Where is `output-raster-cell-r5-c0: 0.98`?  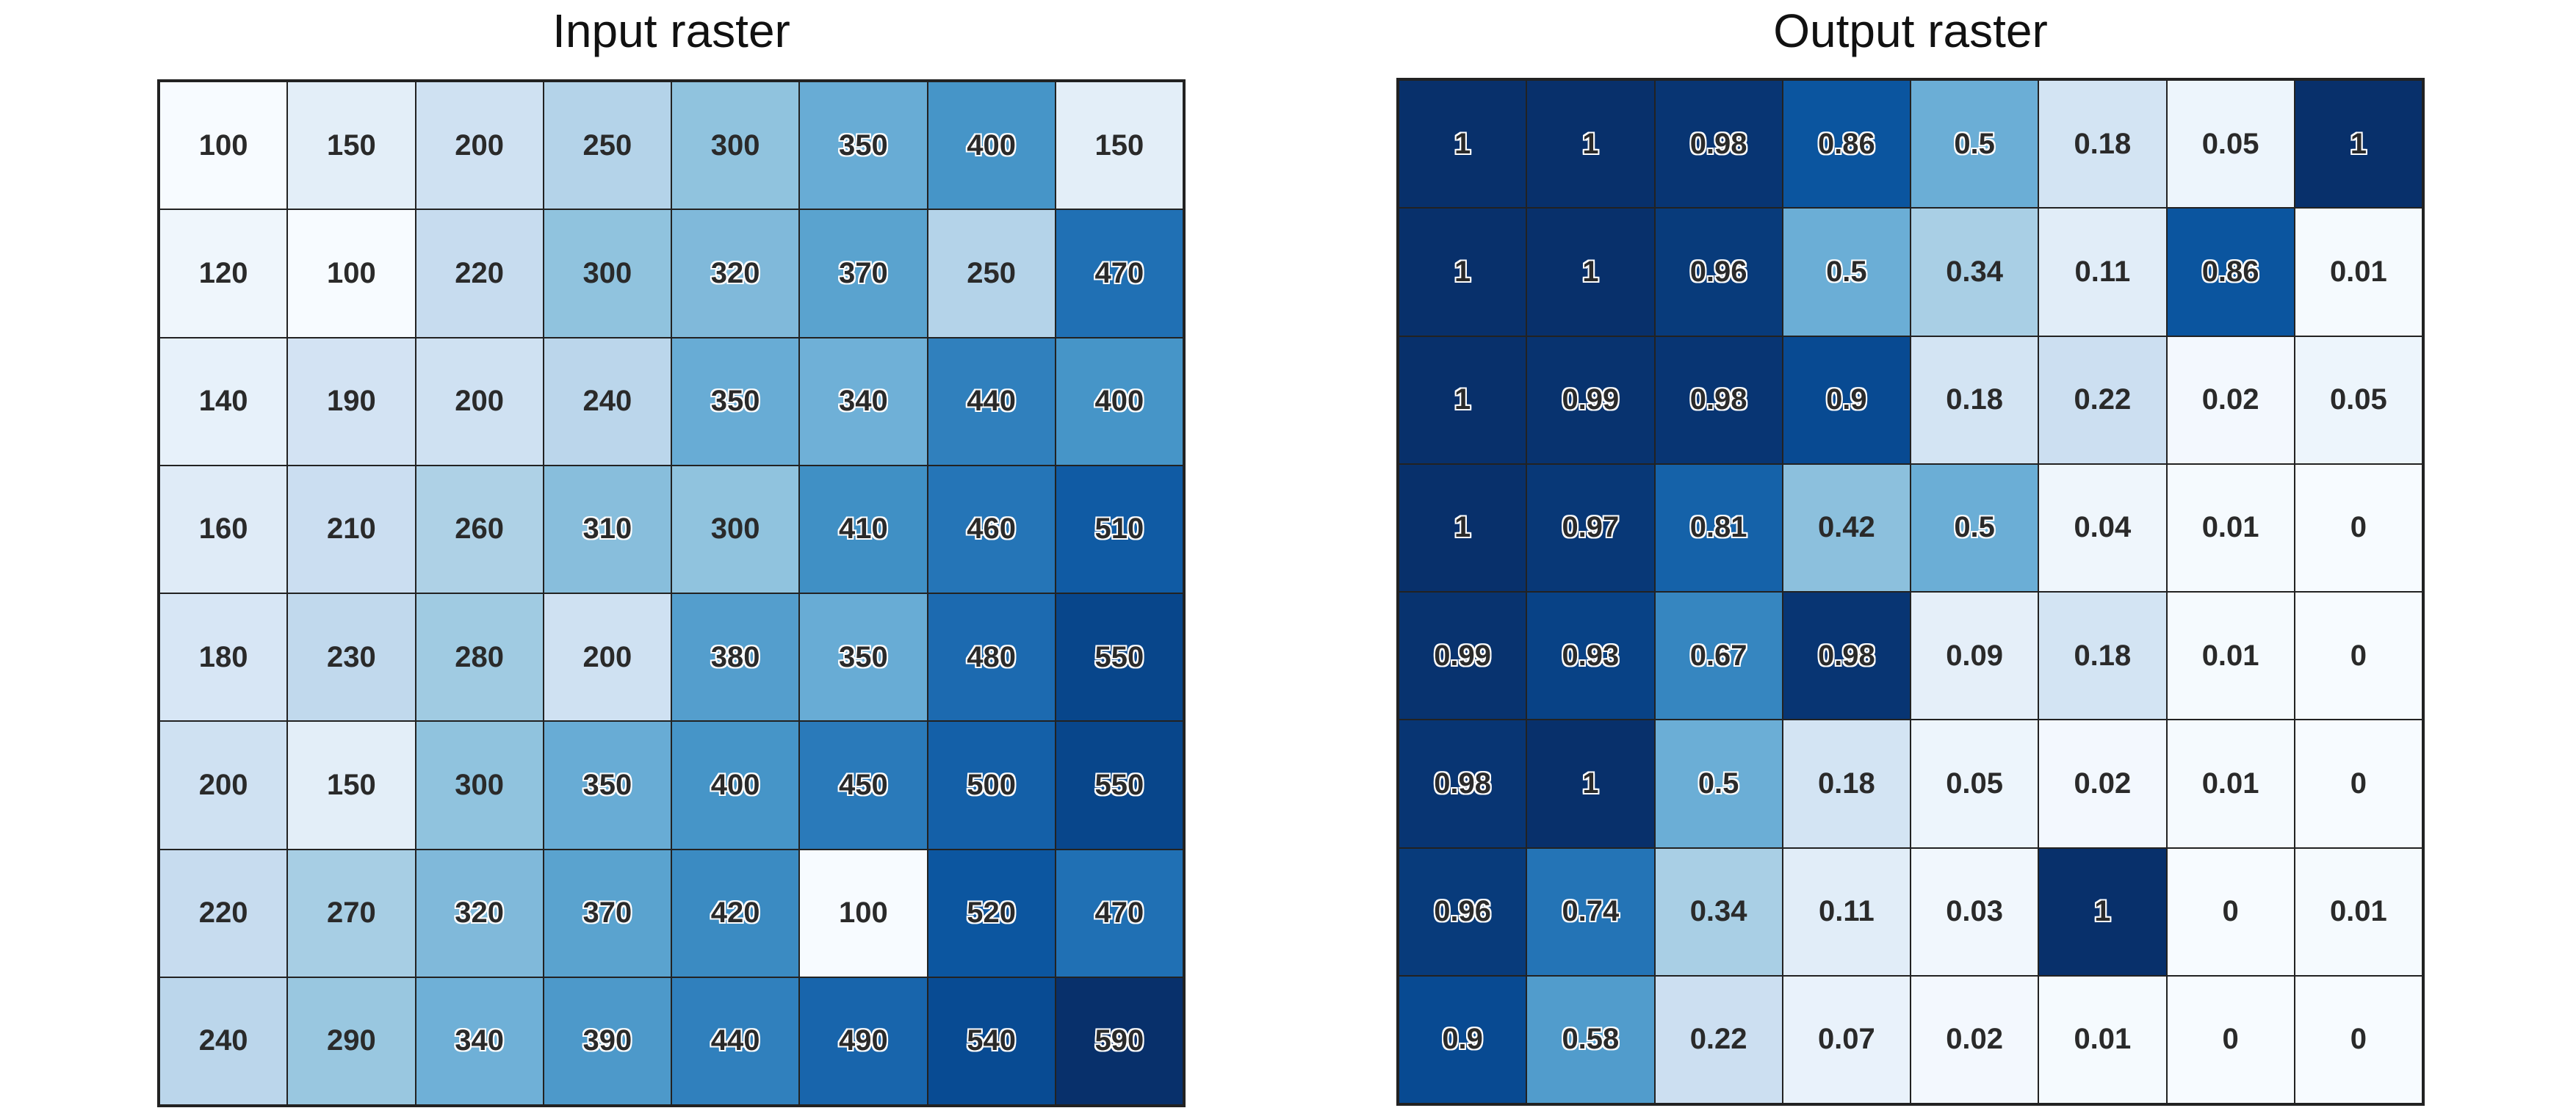
output-raster-cell-r5-c0: 0.98 is located at coordinates (1463, 784).